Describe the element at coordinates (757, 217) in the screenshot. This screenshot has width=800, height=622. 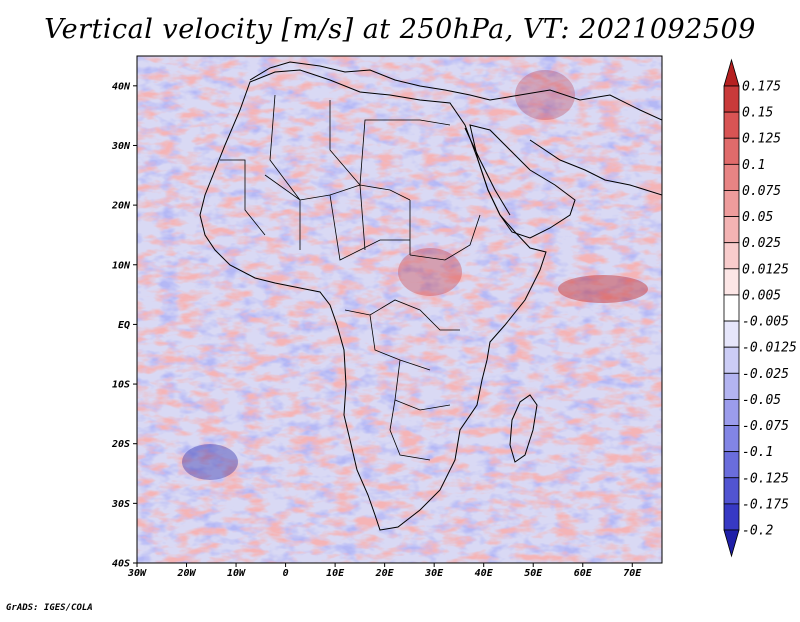
I see `colorbar-label: 0.05` at that location.